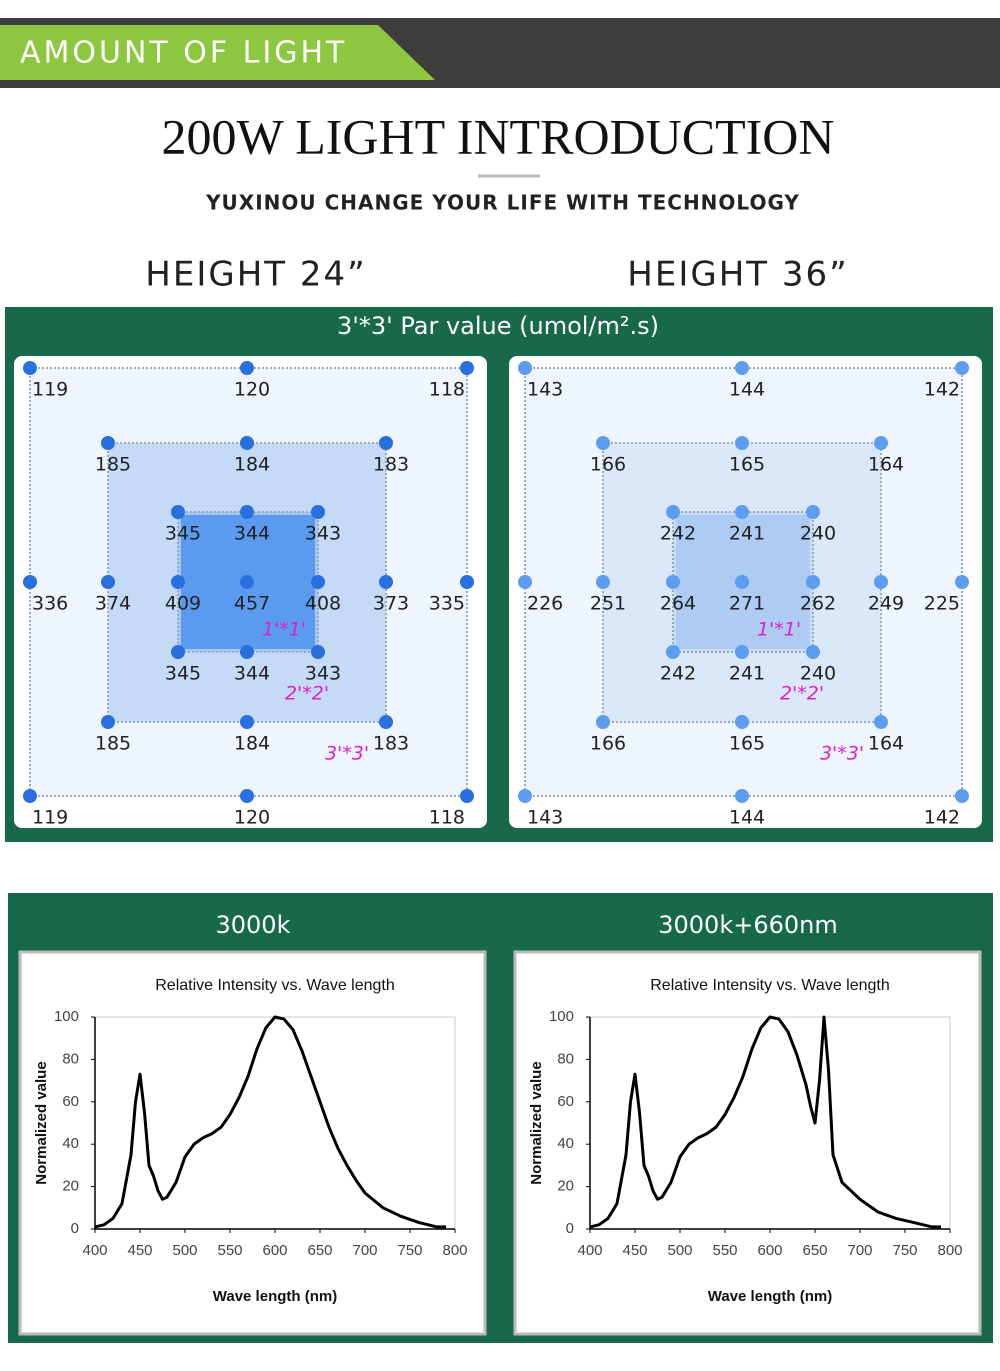 The image size is (1000, 1371). What do you see at coordinates (498, 326) in the screenshot?
I see `par-title: 3'*3' Par value (umol/m².s)` at bounding box center [498, 326].